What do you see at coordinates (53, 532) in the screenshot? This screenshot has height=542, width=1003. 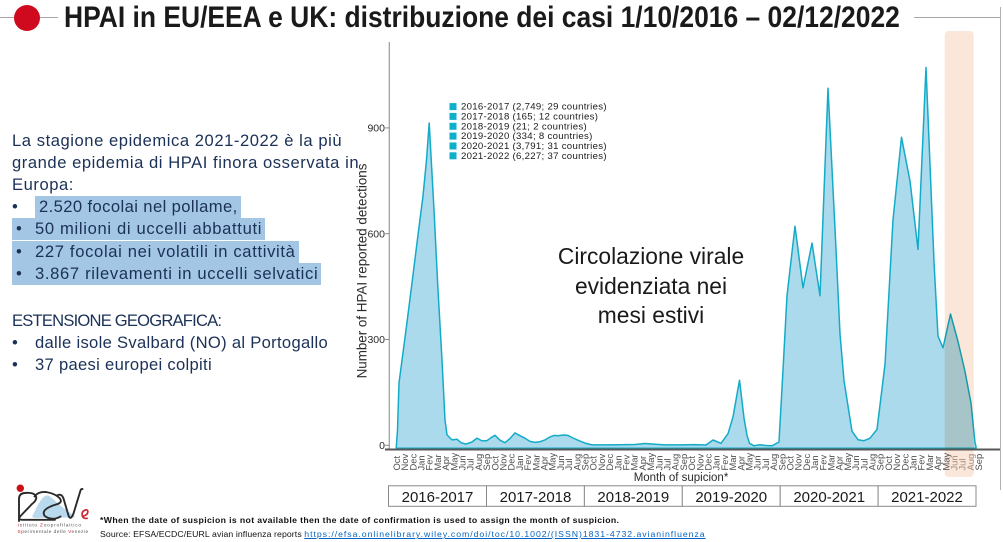 I see `svg-text: Sperimentale delle Venezie` at bounding box center [53, 532].